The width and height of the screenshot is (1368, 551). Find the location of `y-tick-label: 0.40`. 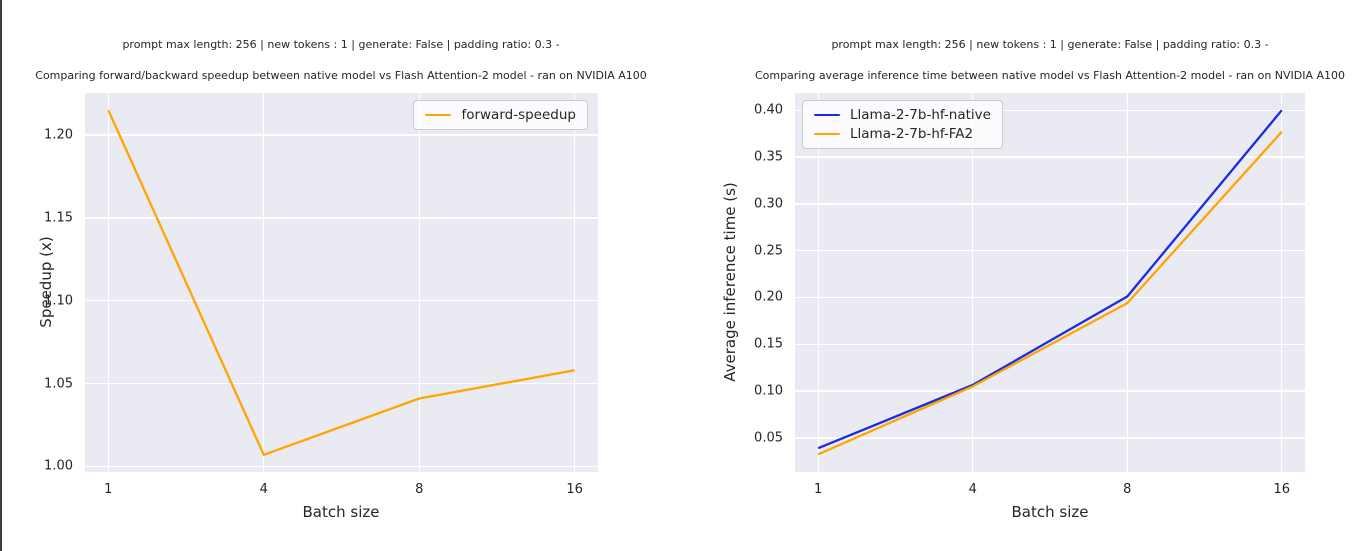

y-tick-label: 0.40 is located at coordinates (768, 110).